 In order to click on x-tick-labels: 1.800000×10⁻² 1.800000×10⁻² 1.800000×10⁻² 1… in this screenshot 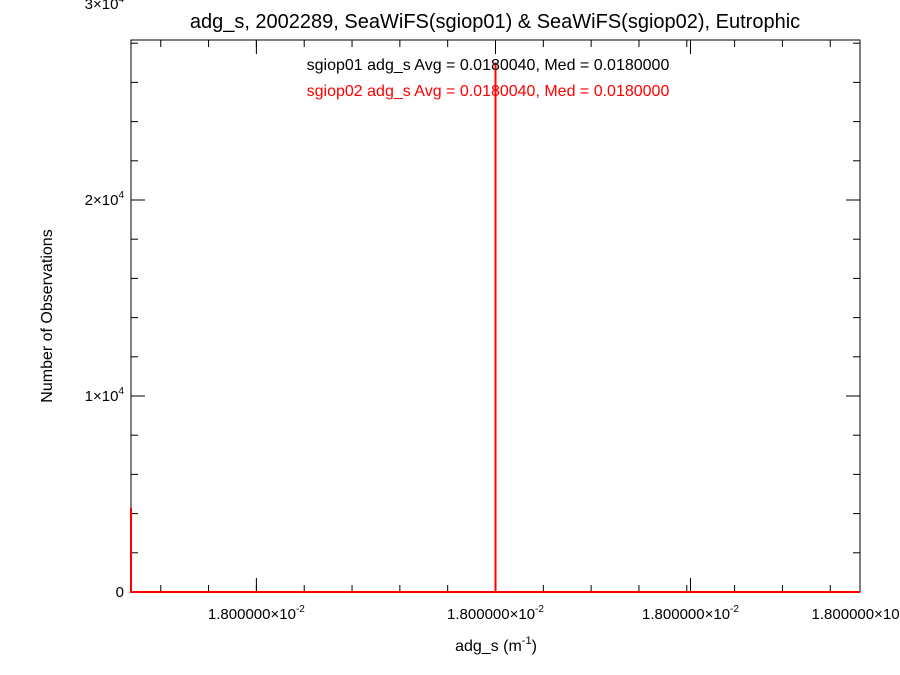, I will do `click(554, 613)`.